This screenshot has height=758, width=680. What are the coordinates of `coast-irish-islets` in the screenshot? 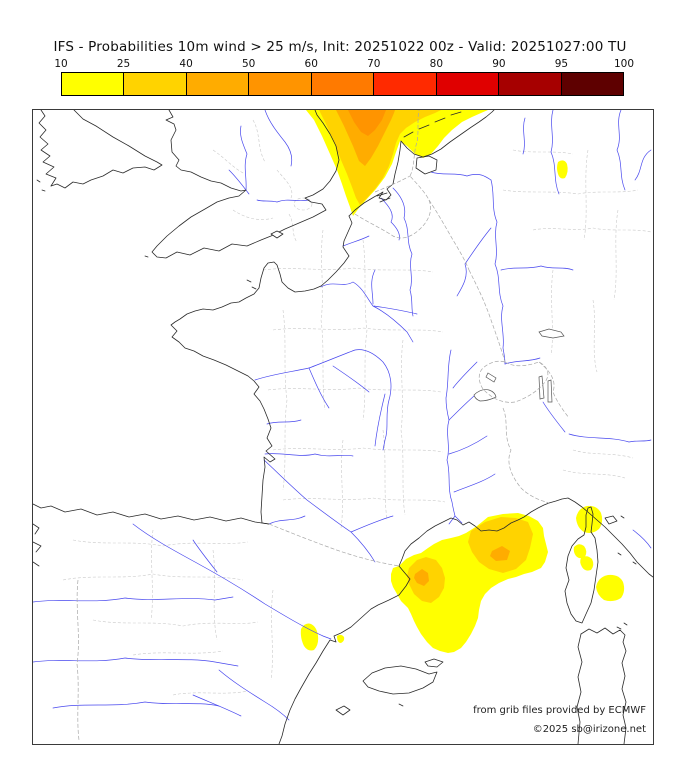 It's located at (41, 185).